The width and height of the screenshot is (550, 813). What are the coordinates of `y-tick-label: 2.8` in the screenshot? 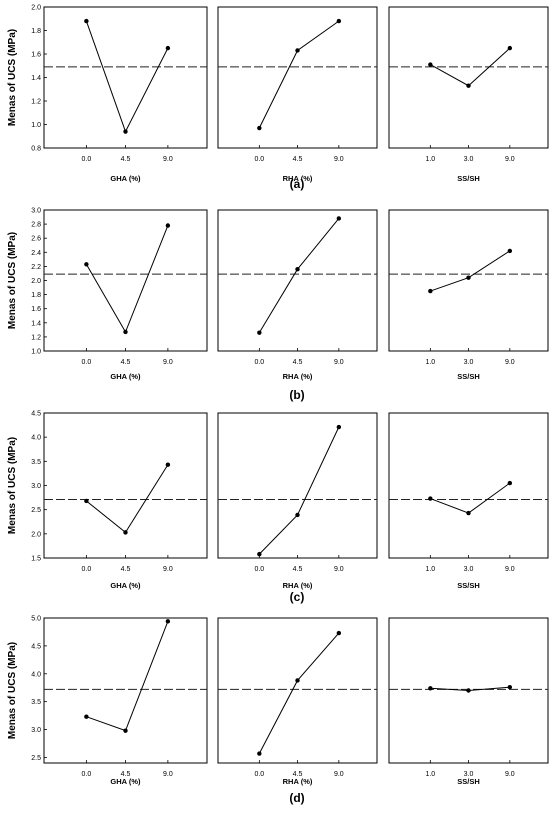 It's located at (36, 225).